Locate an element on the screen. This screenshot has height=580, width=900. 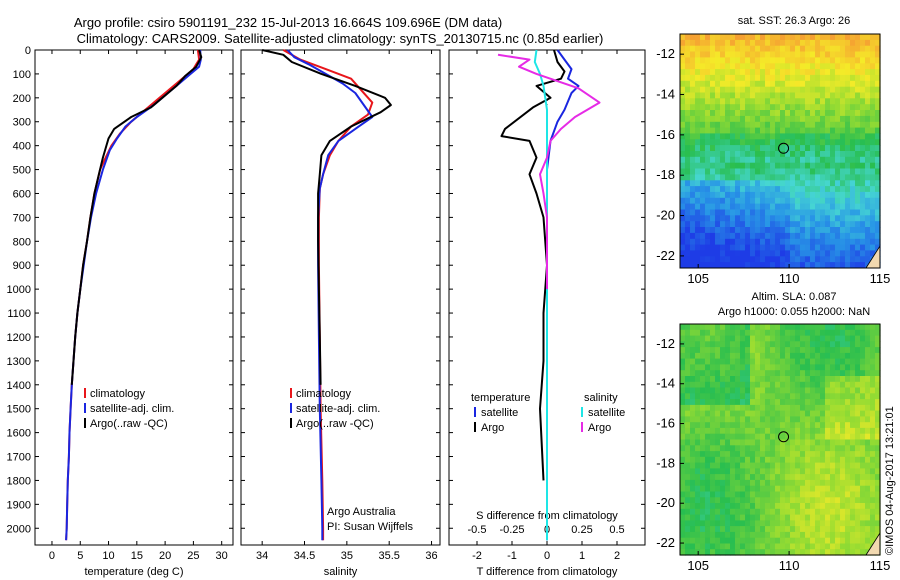
y-tick-label: 100 is located at coordinates (22, 75).